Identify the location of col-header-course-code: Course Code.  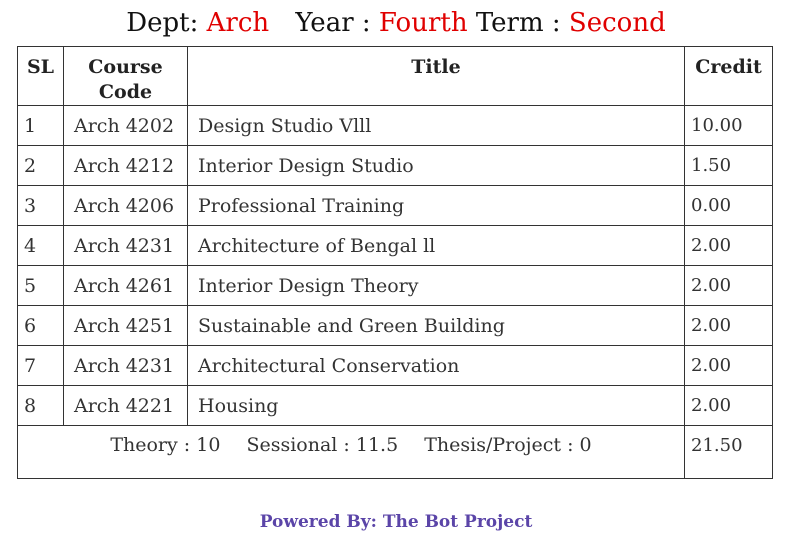
(125, 76).